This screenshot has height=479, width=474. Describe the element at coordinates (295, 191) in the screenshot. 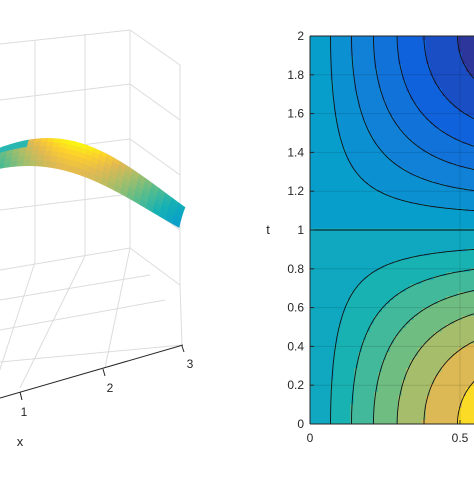

I see `y-tick-label: 1.2` at that location.